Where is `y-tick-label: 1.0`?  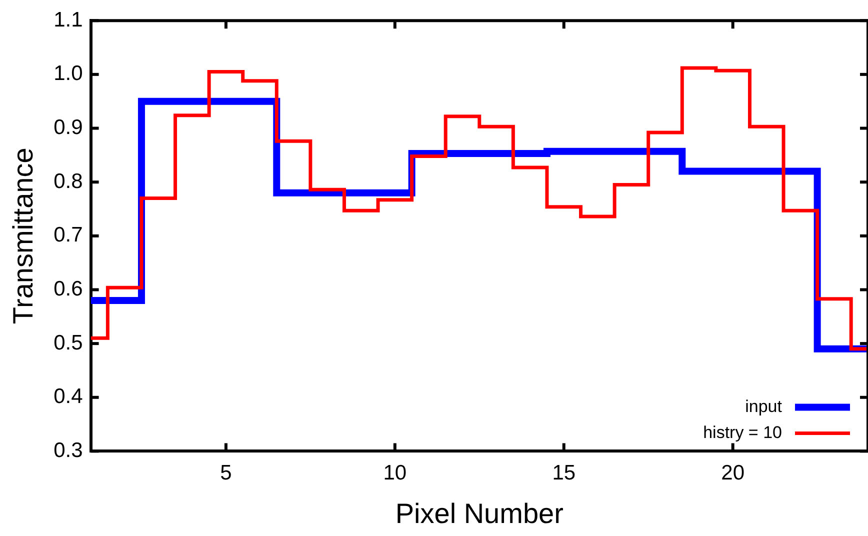
y-tick-label: 1.0 is located at coordinates (68, 74).